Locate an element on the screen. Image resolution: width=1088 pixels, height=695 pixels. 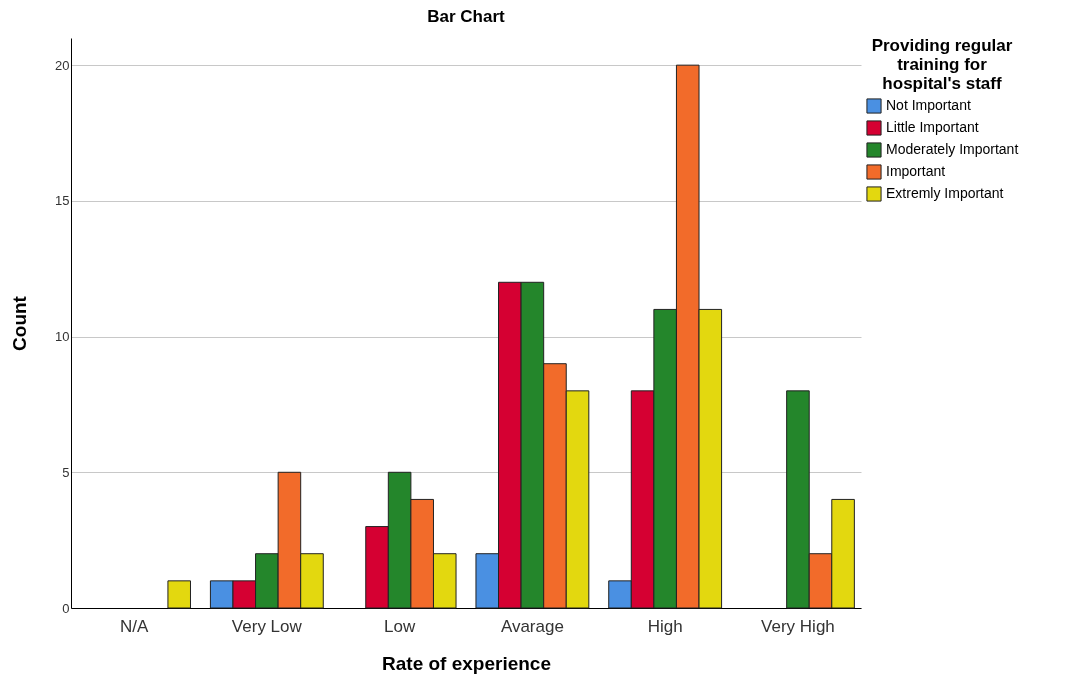
x-tick-label: Very Low is located at coordinates (267, 626).